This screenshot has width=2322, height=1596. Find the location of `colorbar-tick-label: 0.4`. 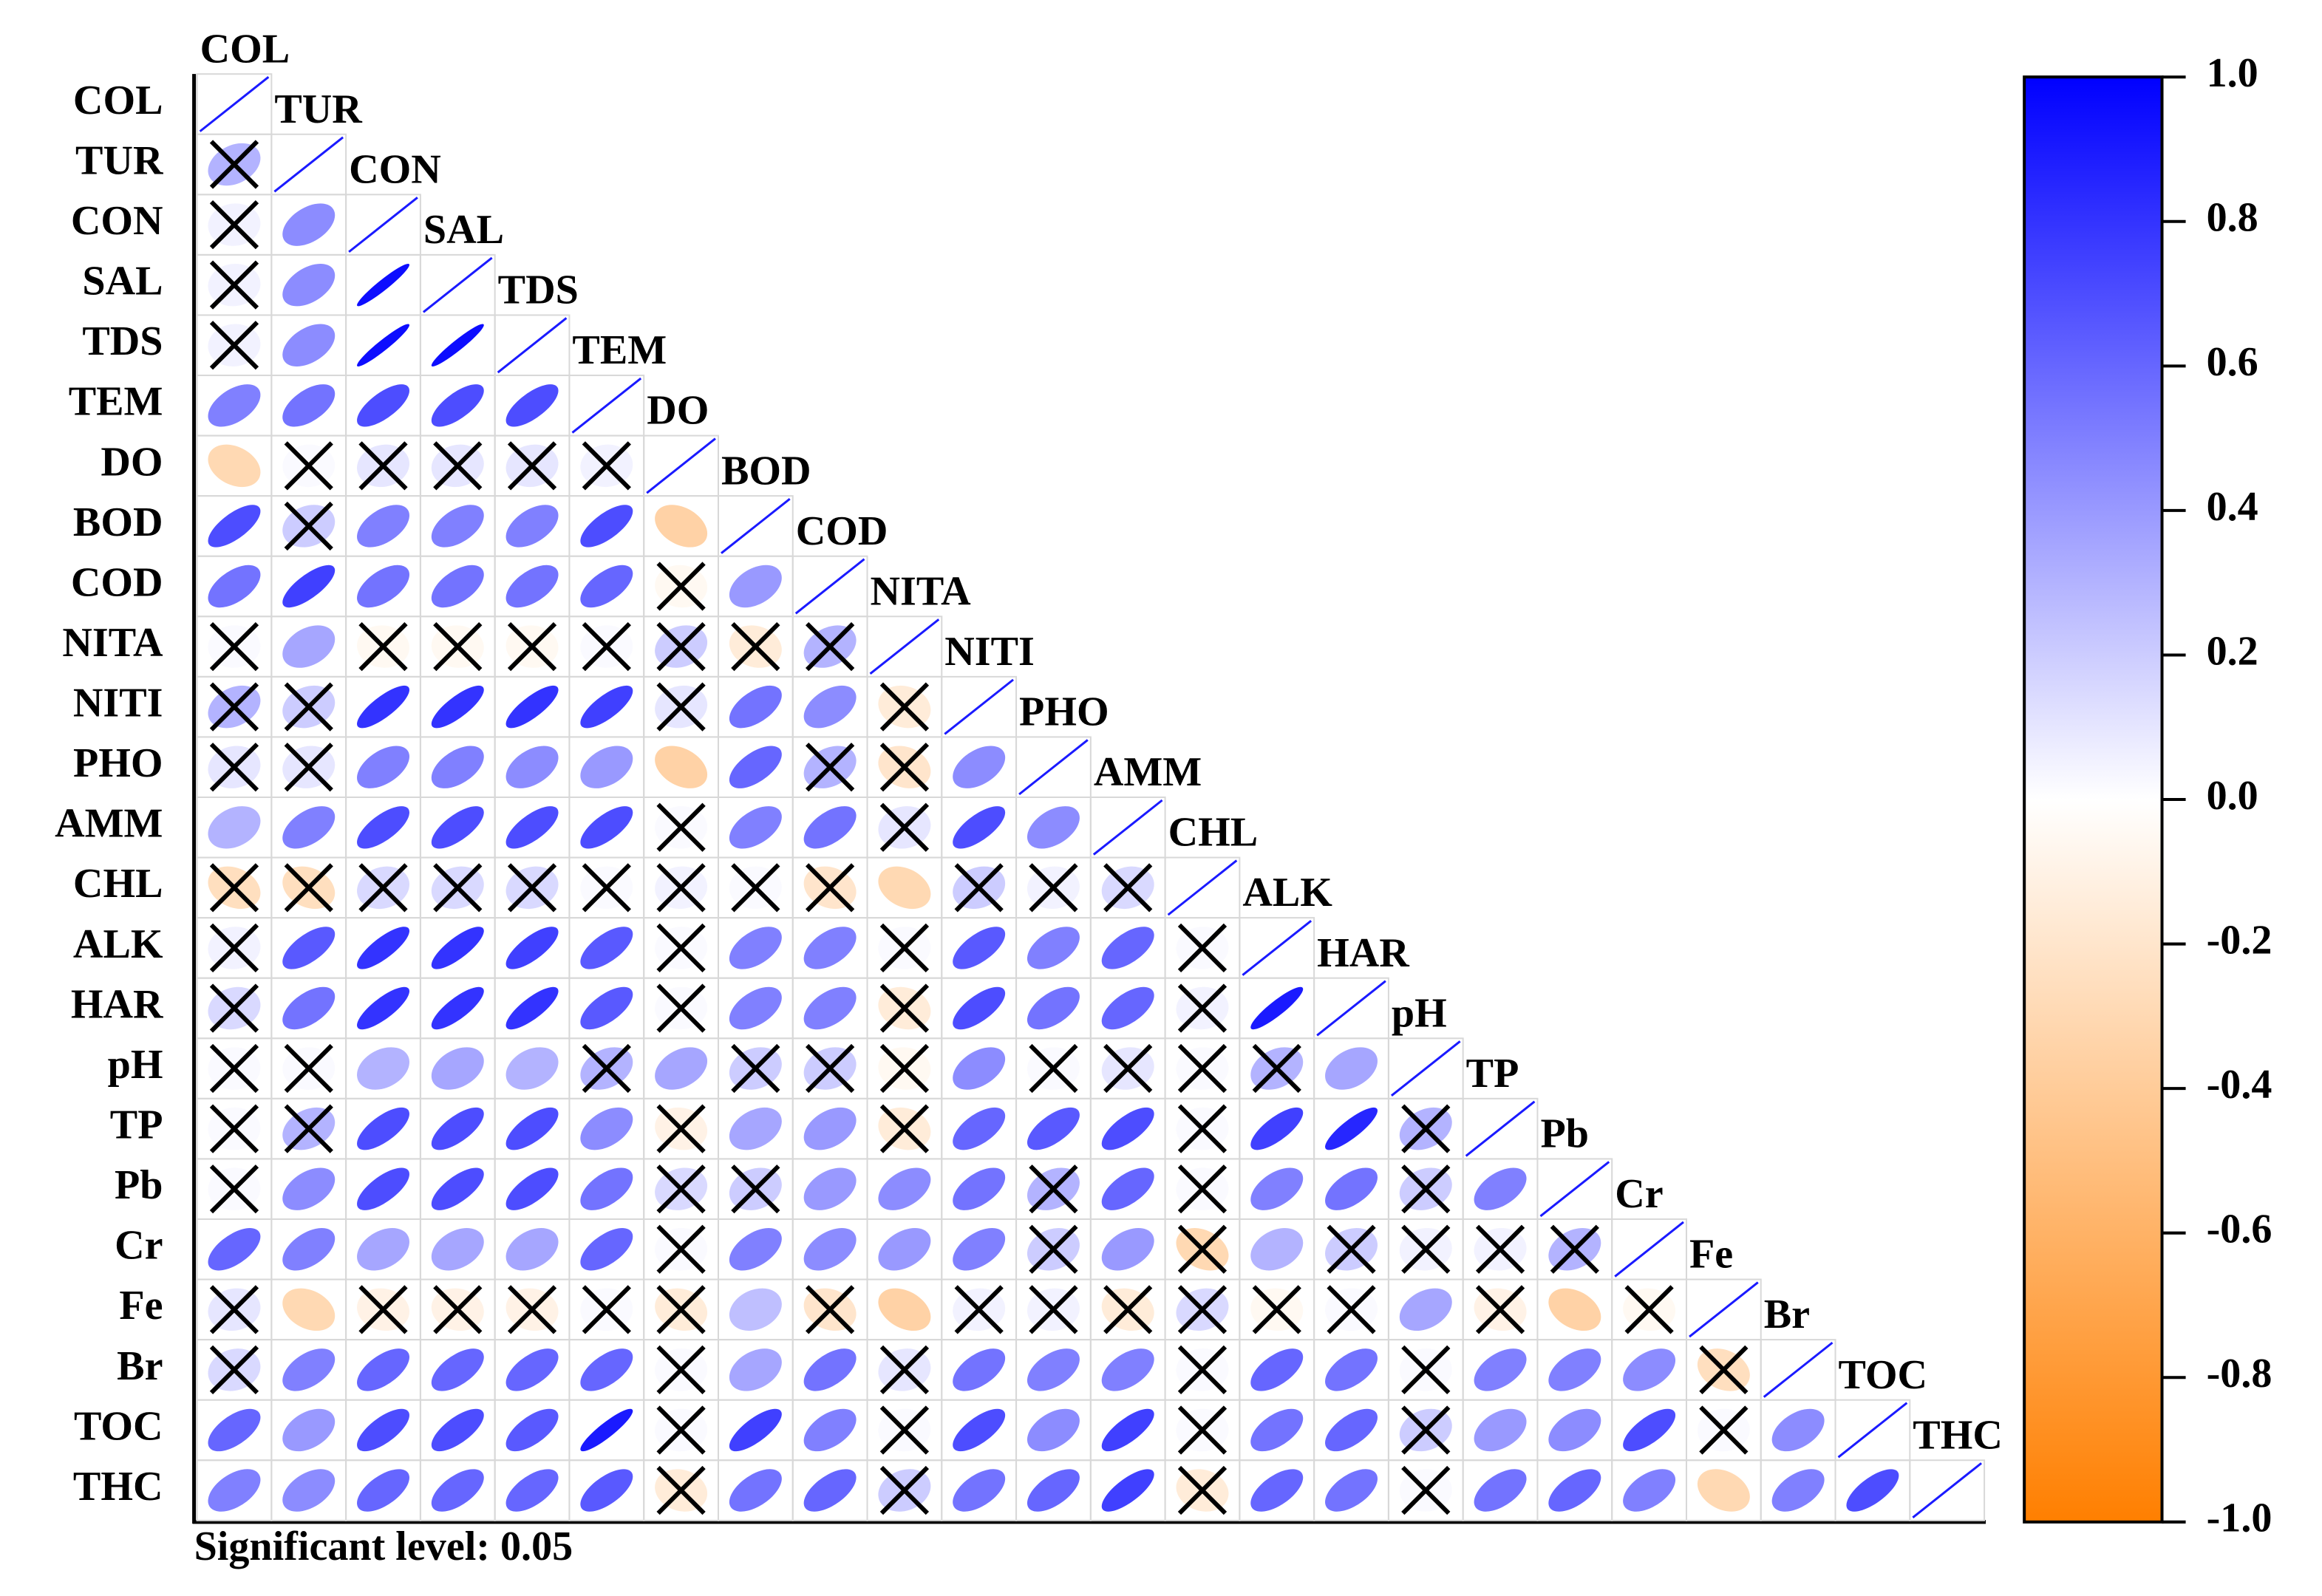

colorbar-tick-label: 0.4 is located at coordinates (2232, 507).